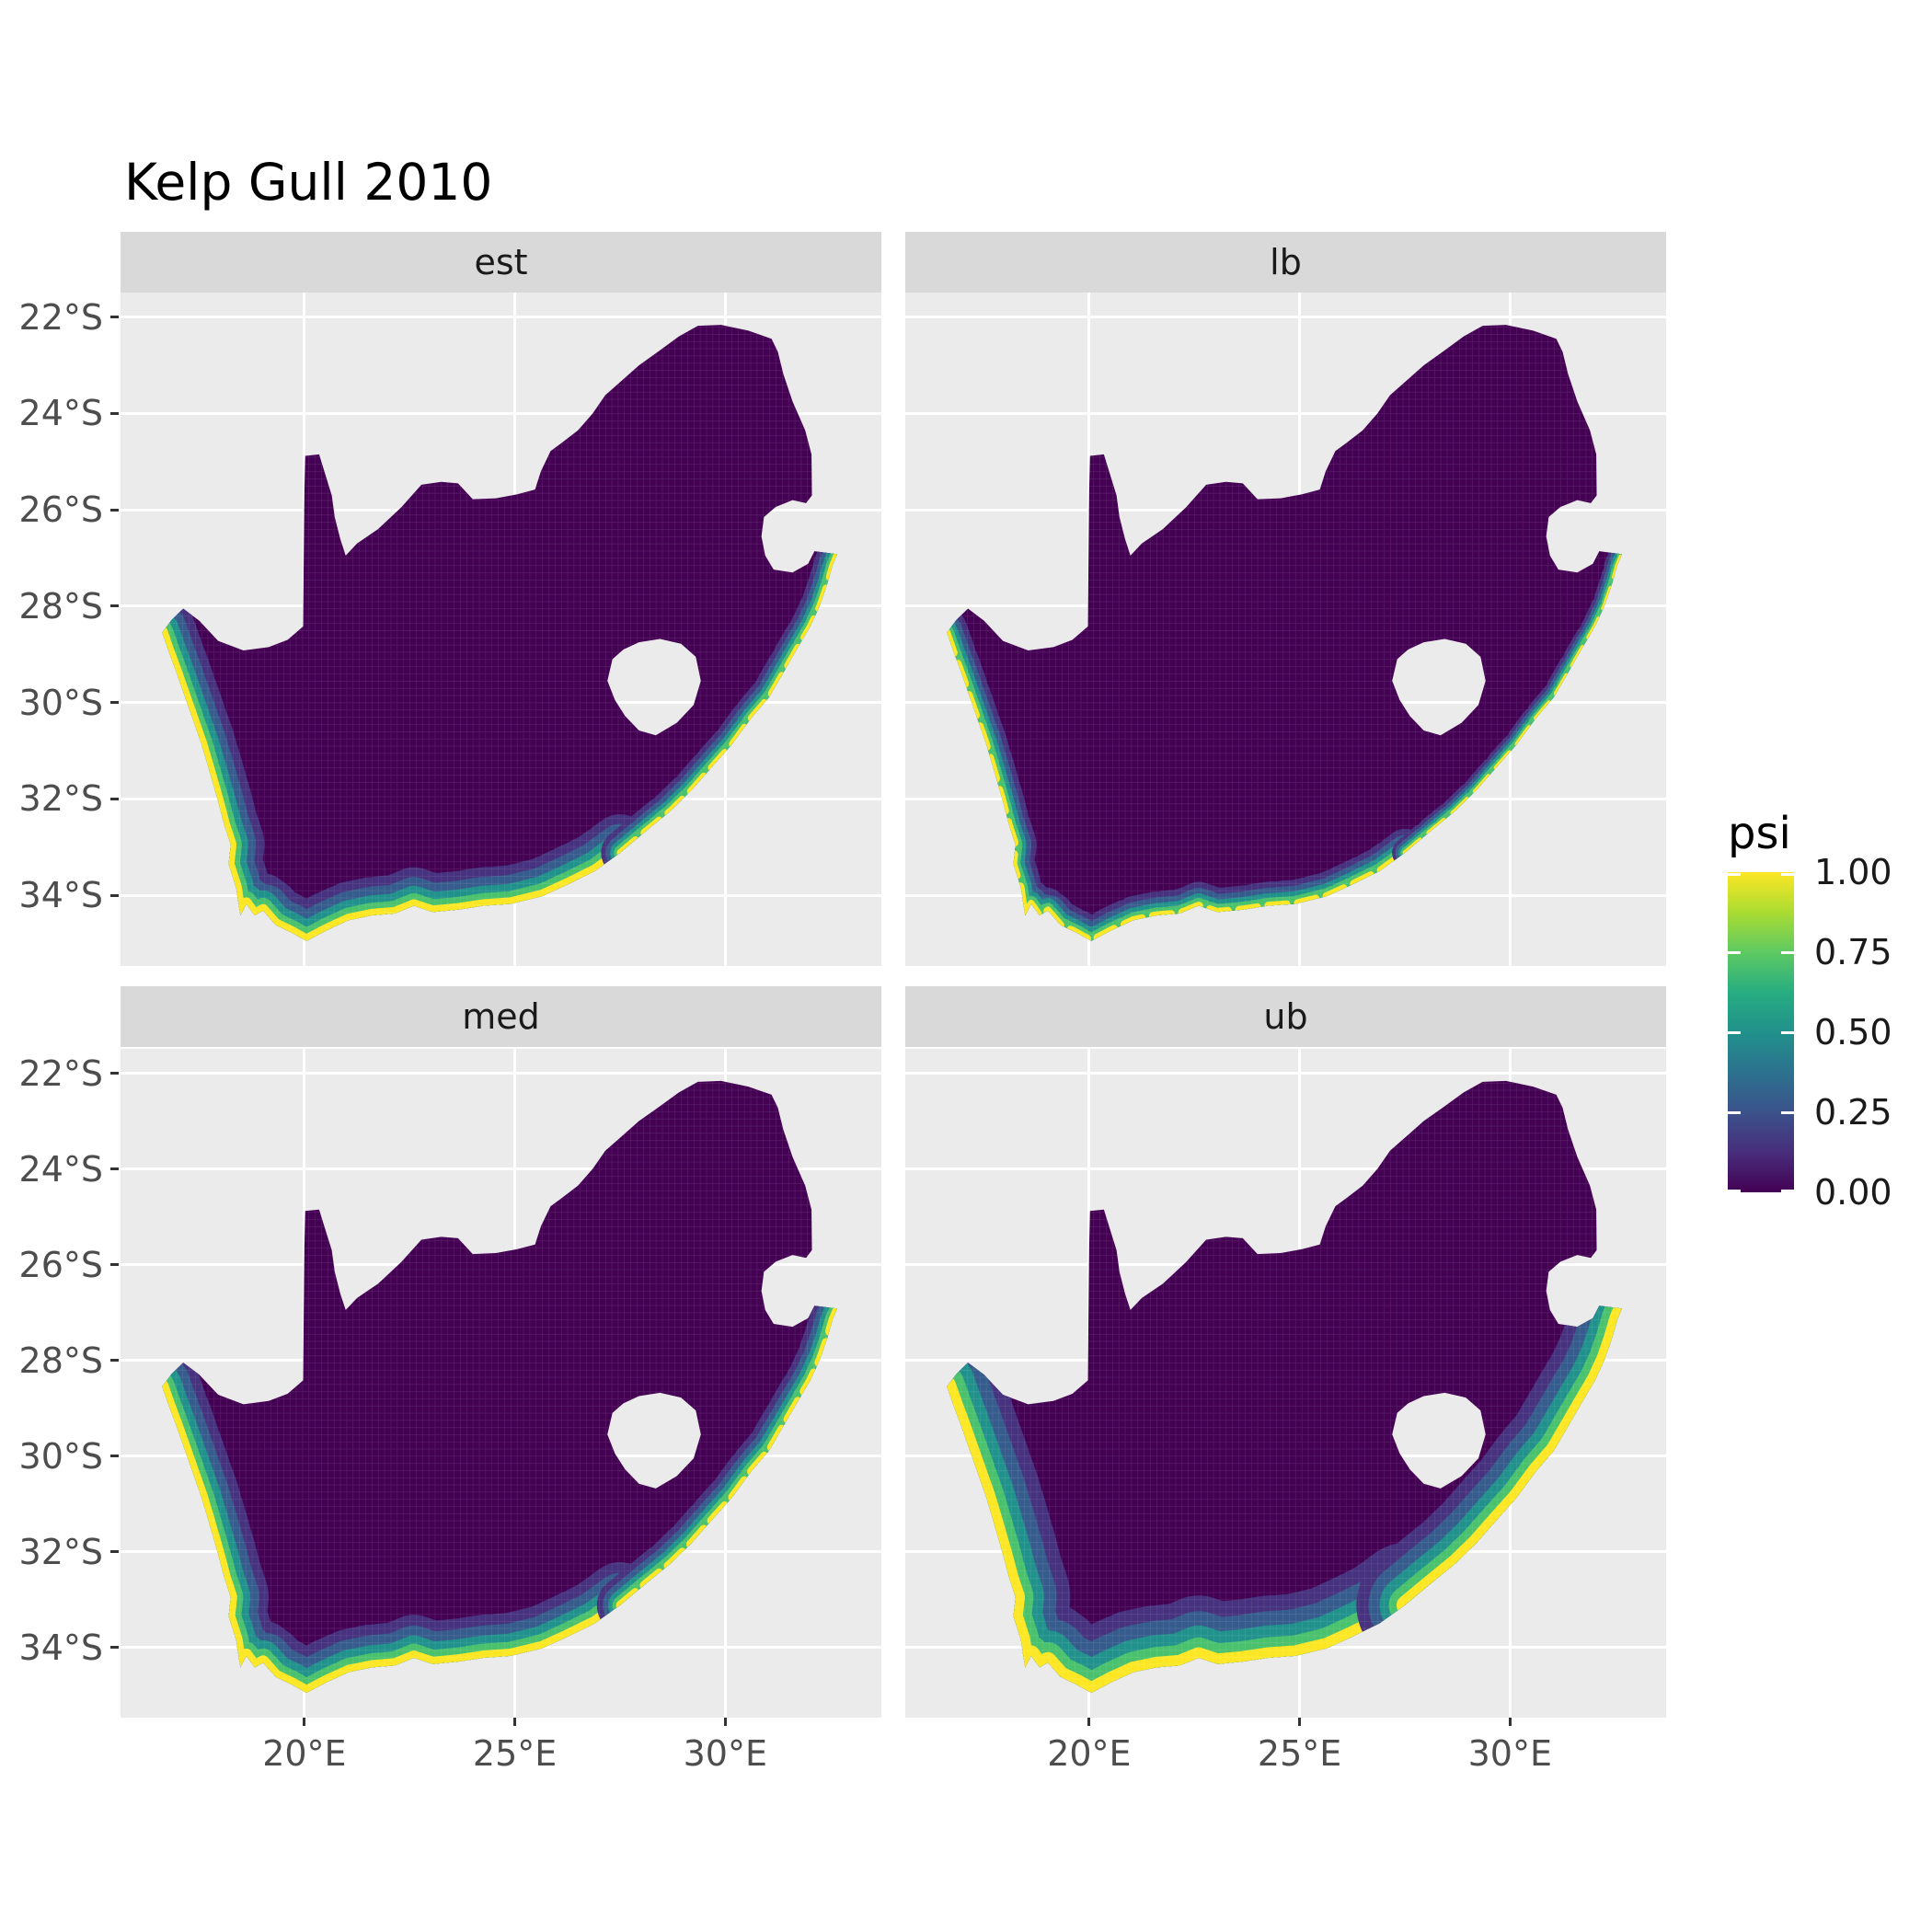  I want to click on map-south-africa-ub, so click(1284, 1386).